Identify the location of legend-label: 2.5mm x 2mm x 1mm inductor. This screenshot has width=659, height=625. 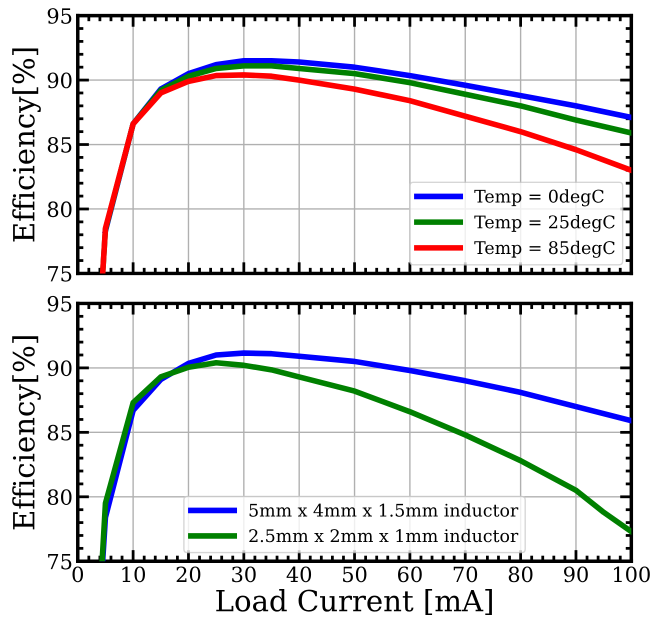
(383, 535).